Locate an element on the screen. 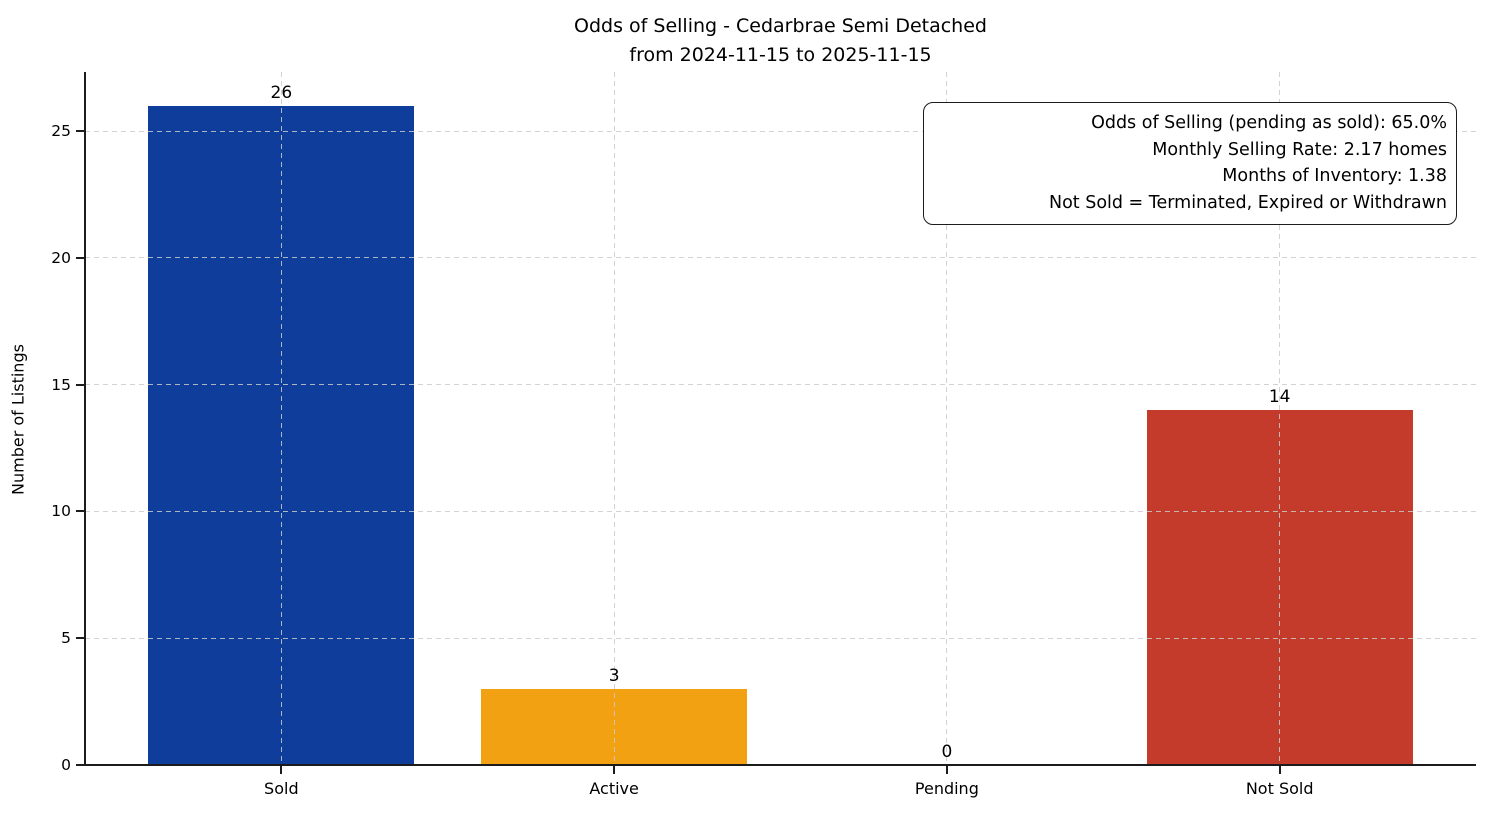  gridline-vertical-sold is located at coordinates (281, 418).